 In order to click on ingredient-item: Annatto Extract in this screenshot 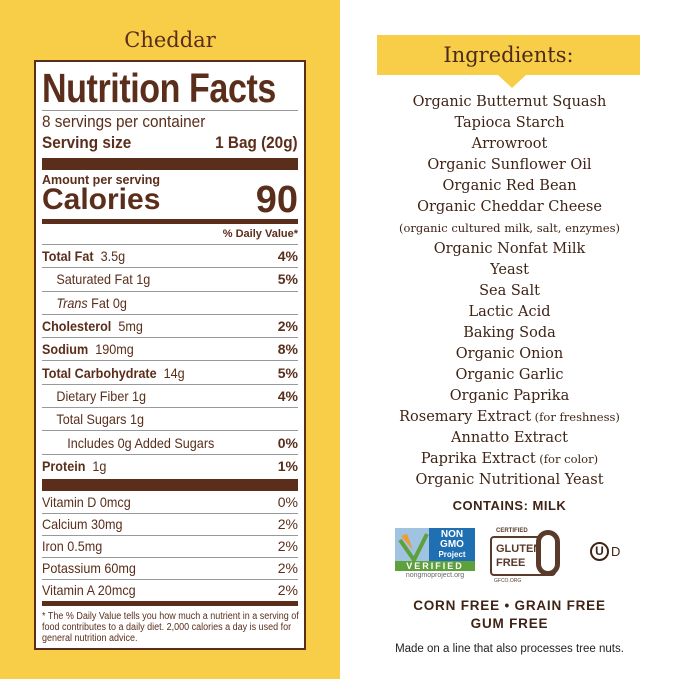, I will do `click(509, 438)`.